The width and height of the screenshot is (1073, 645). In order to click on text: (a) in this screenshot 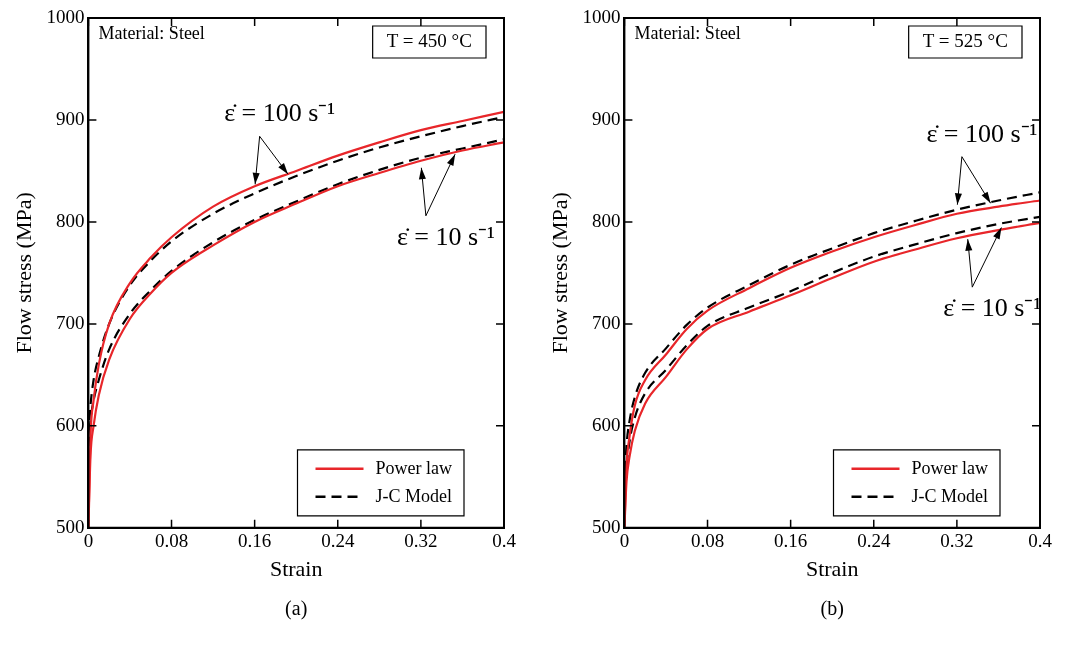, I will do `click(296, 609)`.